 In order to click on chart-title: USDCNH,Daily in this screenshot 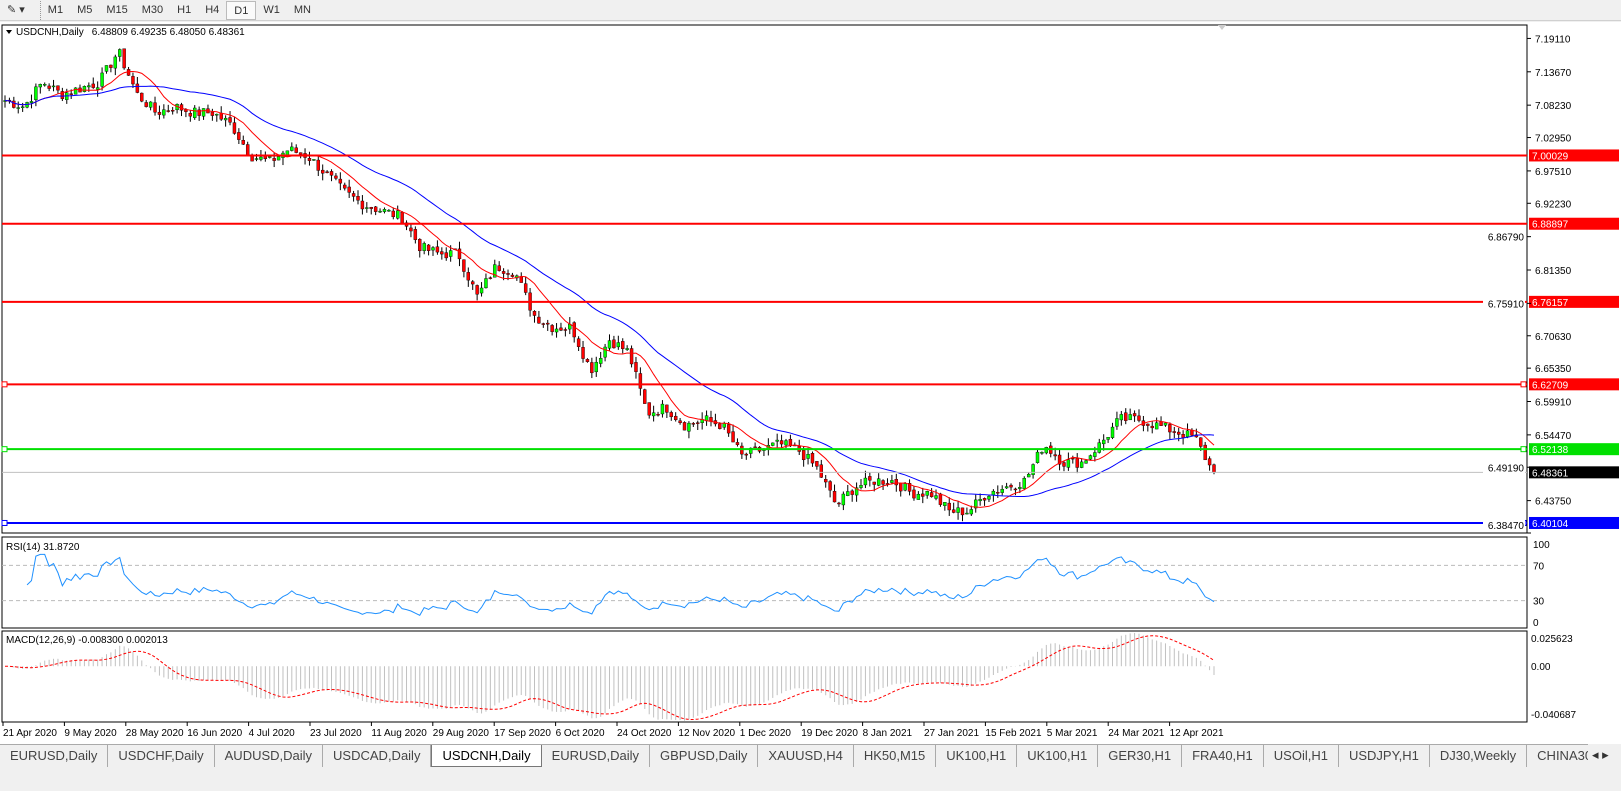, I will do `click(50, 32)`.